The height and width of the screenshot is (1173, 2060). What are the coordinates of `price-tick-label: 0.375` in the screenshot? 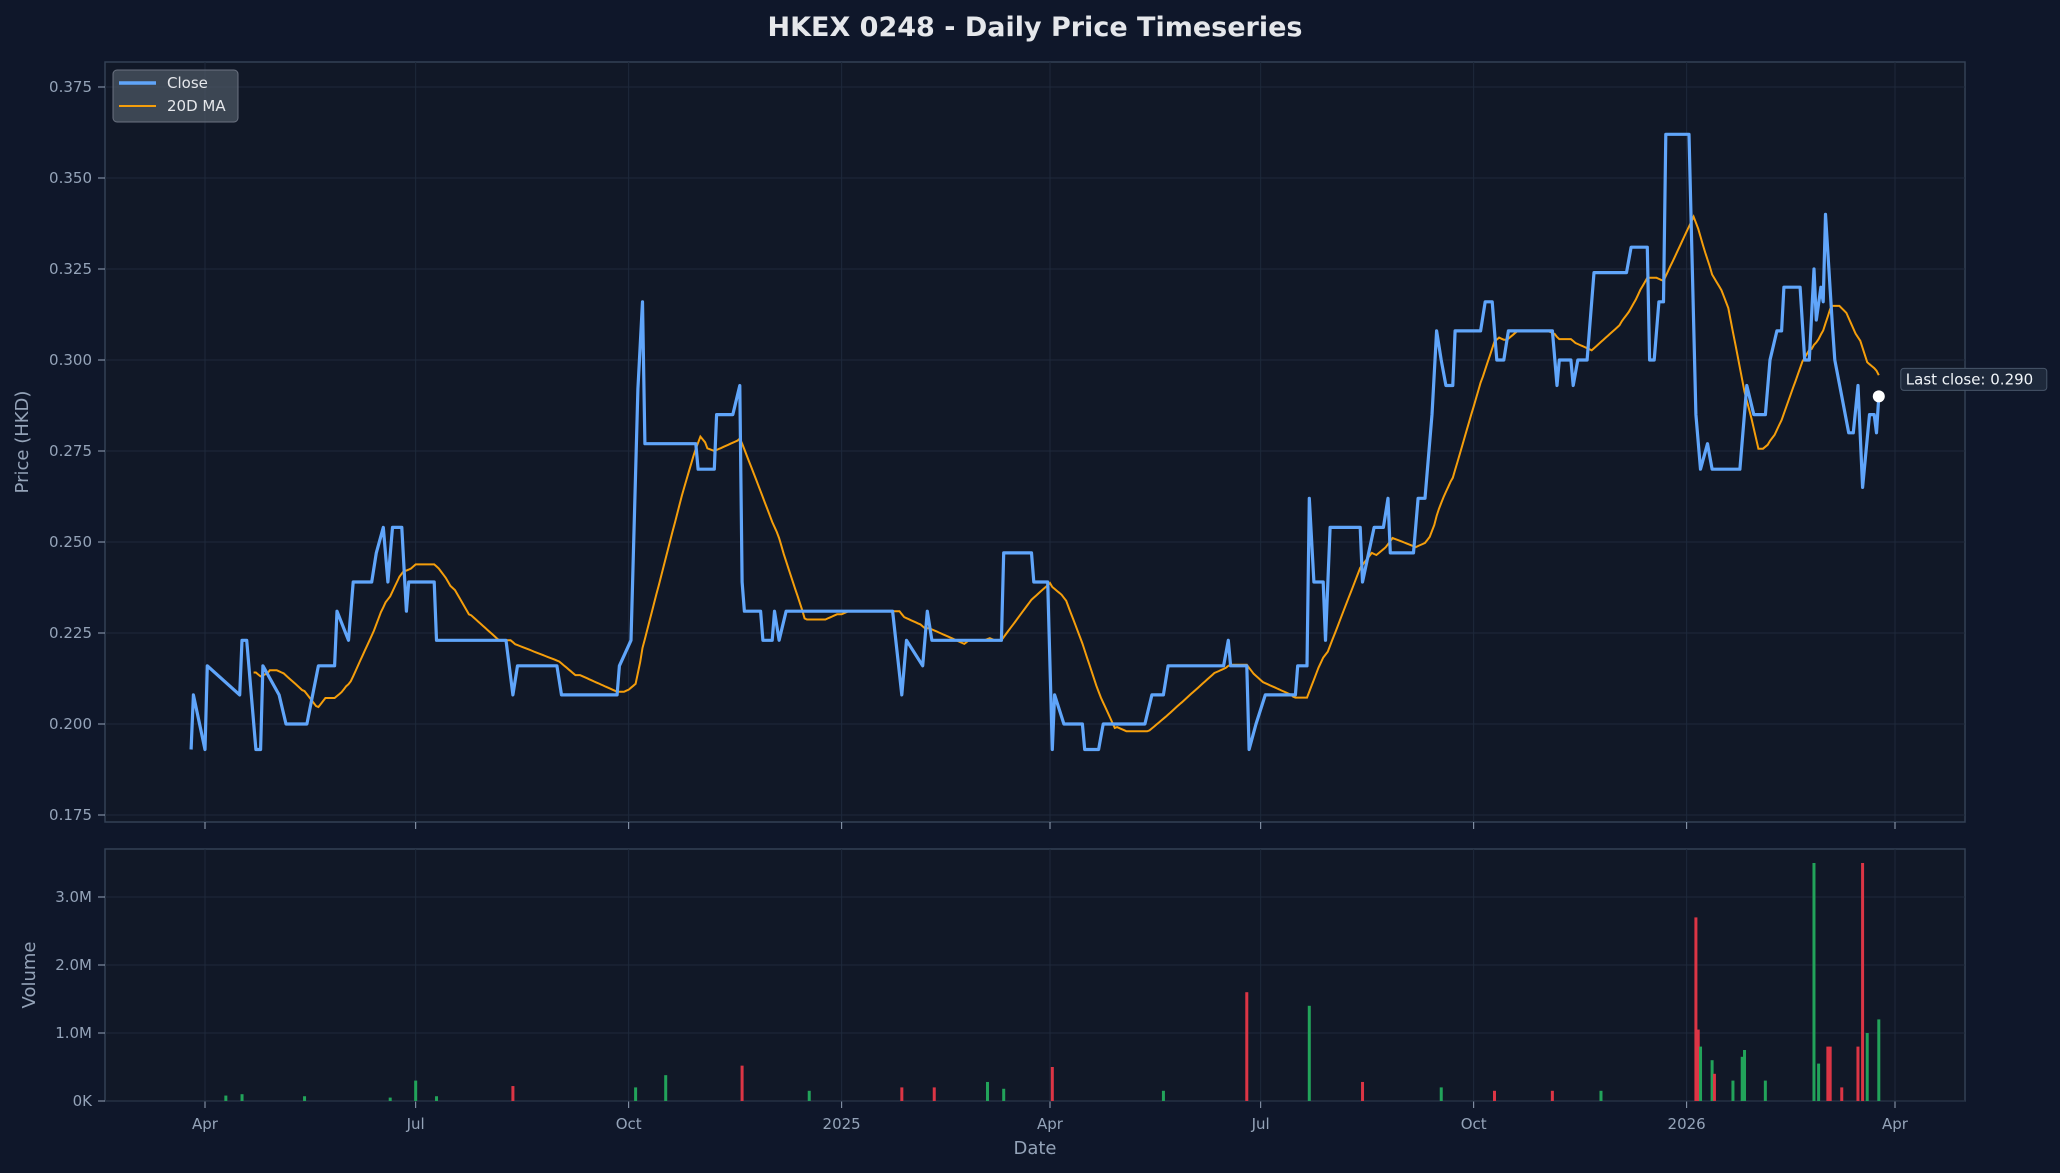 It's located at (70, 87).